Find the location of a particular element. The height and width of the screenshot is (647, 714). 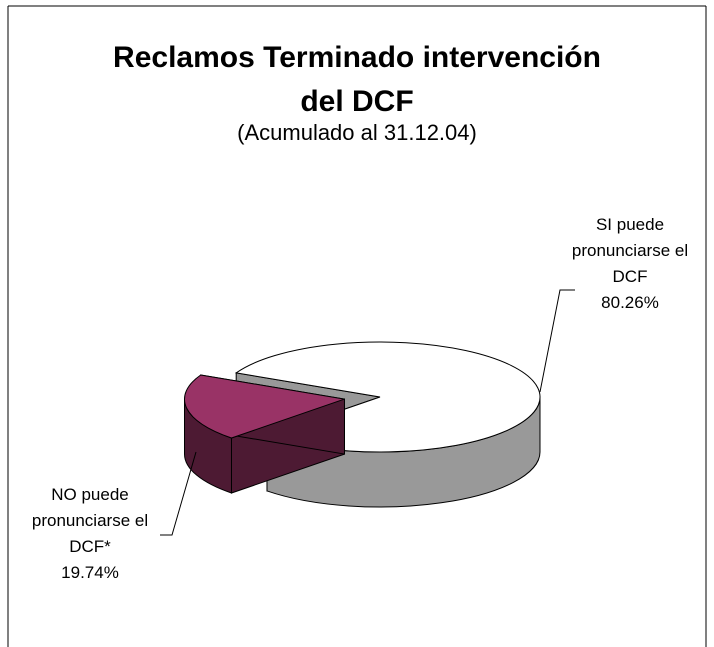

slice-value: 19.74% is located at coordinates (90, 572).